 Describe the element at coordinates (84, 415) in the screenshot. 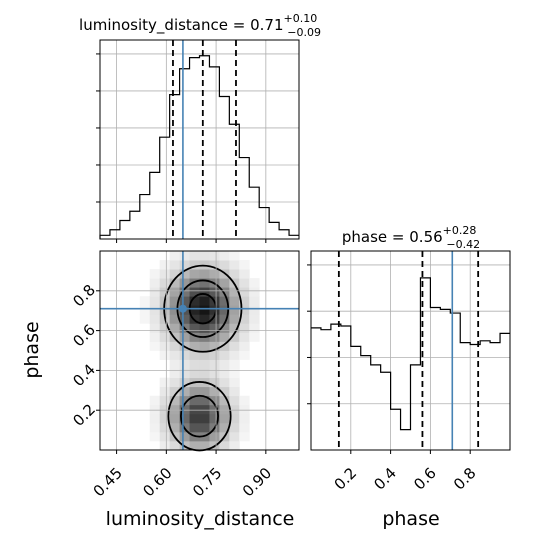

I see `y-tick-label: 0.2` at that location.